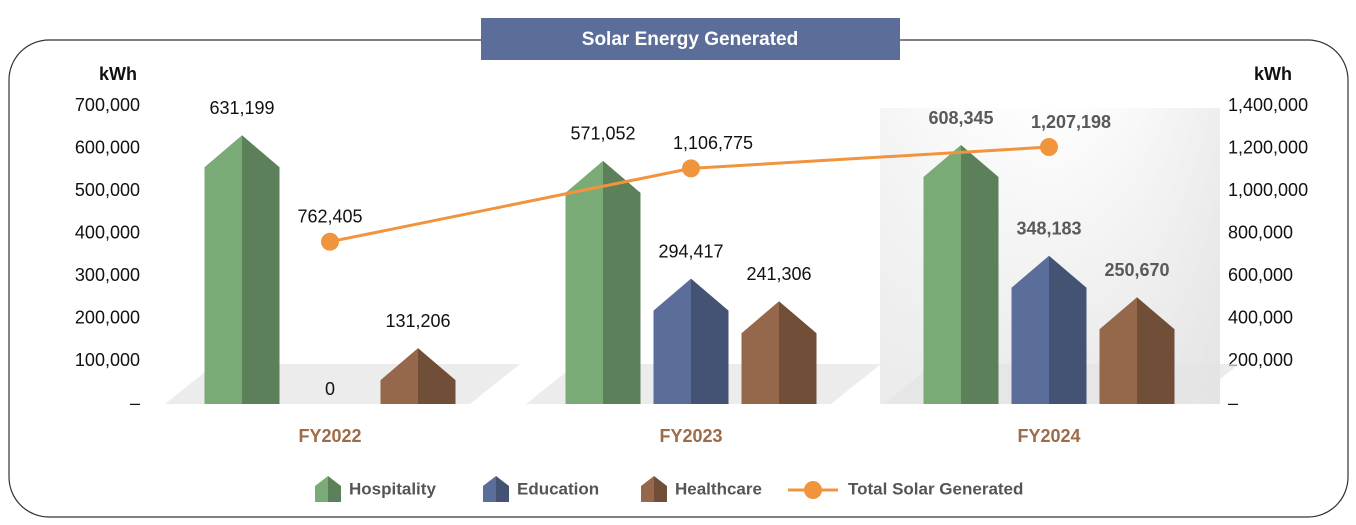 The height and width of the screenshot is (525, 1356). Describe the element at coordinates (558, 488) in the screenshot. I see `legend-label: Education` at that location.